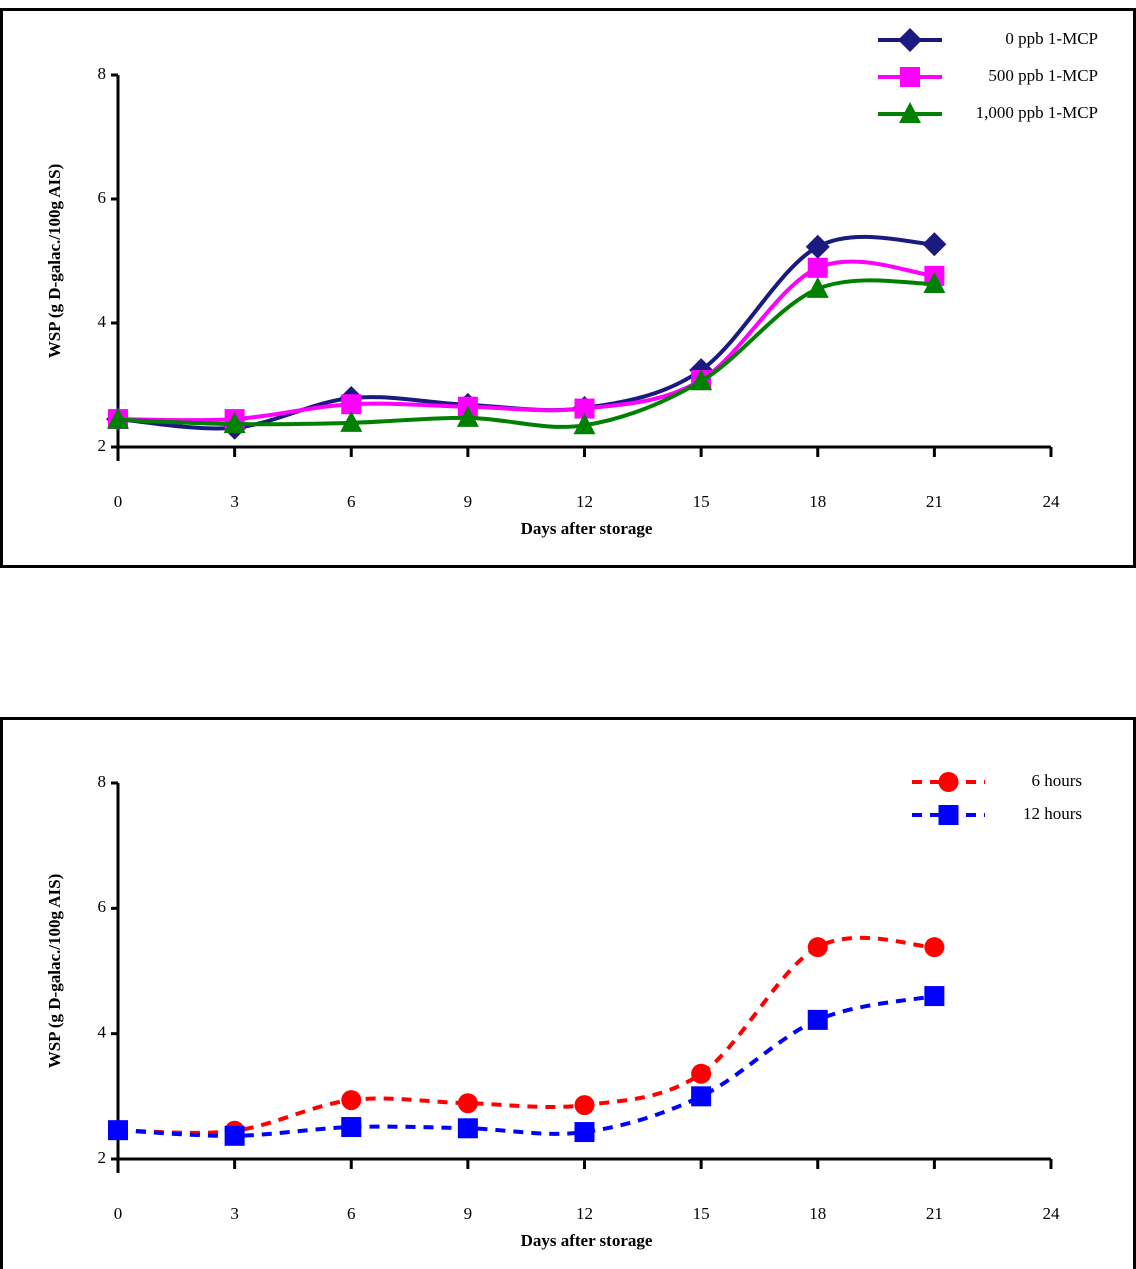 This screenshot has height=1269, width=1136. I want to click on legend-label: 1,000 ppb 1-MCP, so click(1037, 112).